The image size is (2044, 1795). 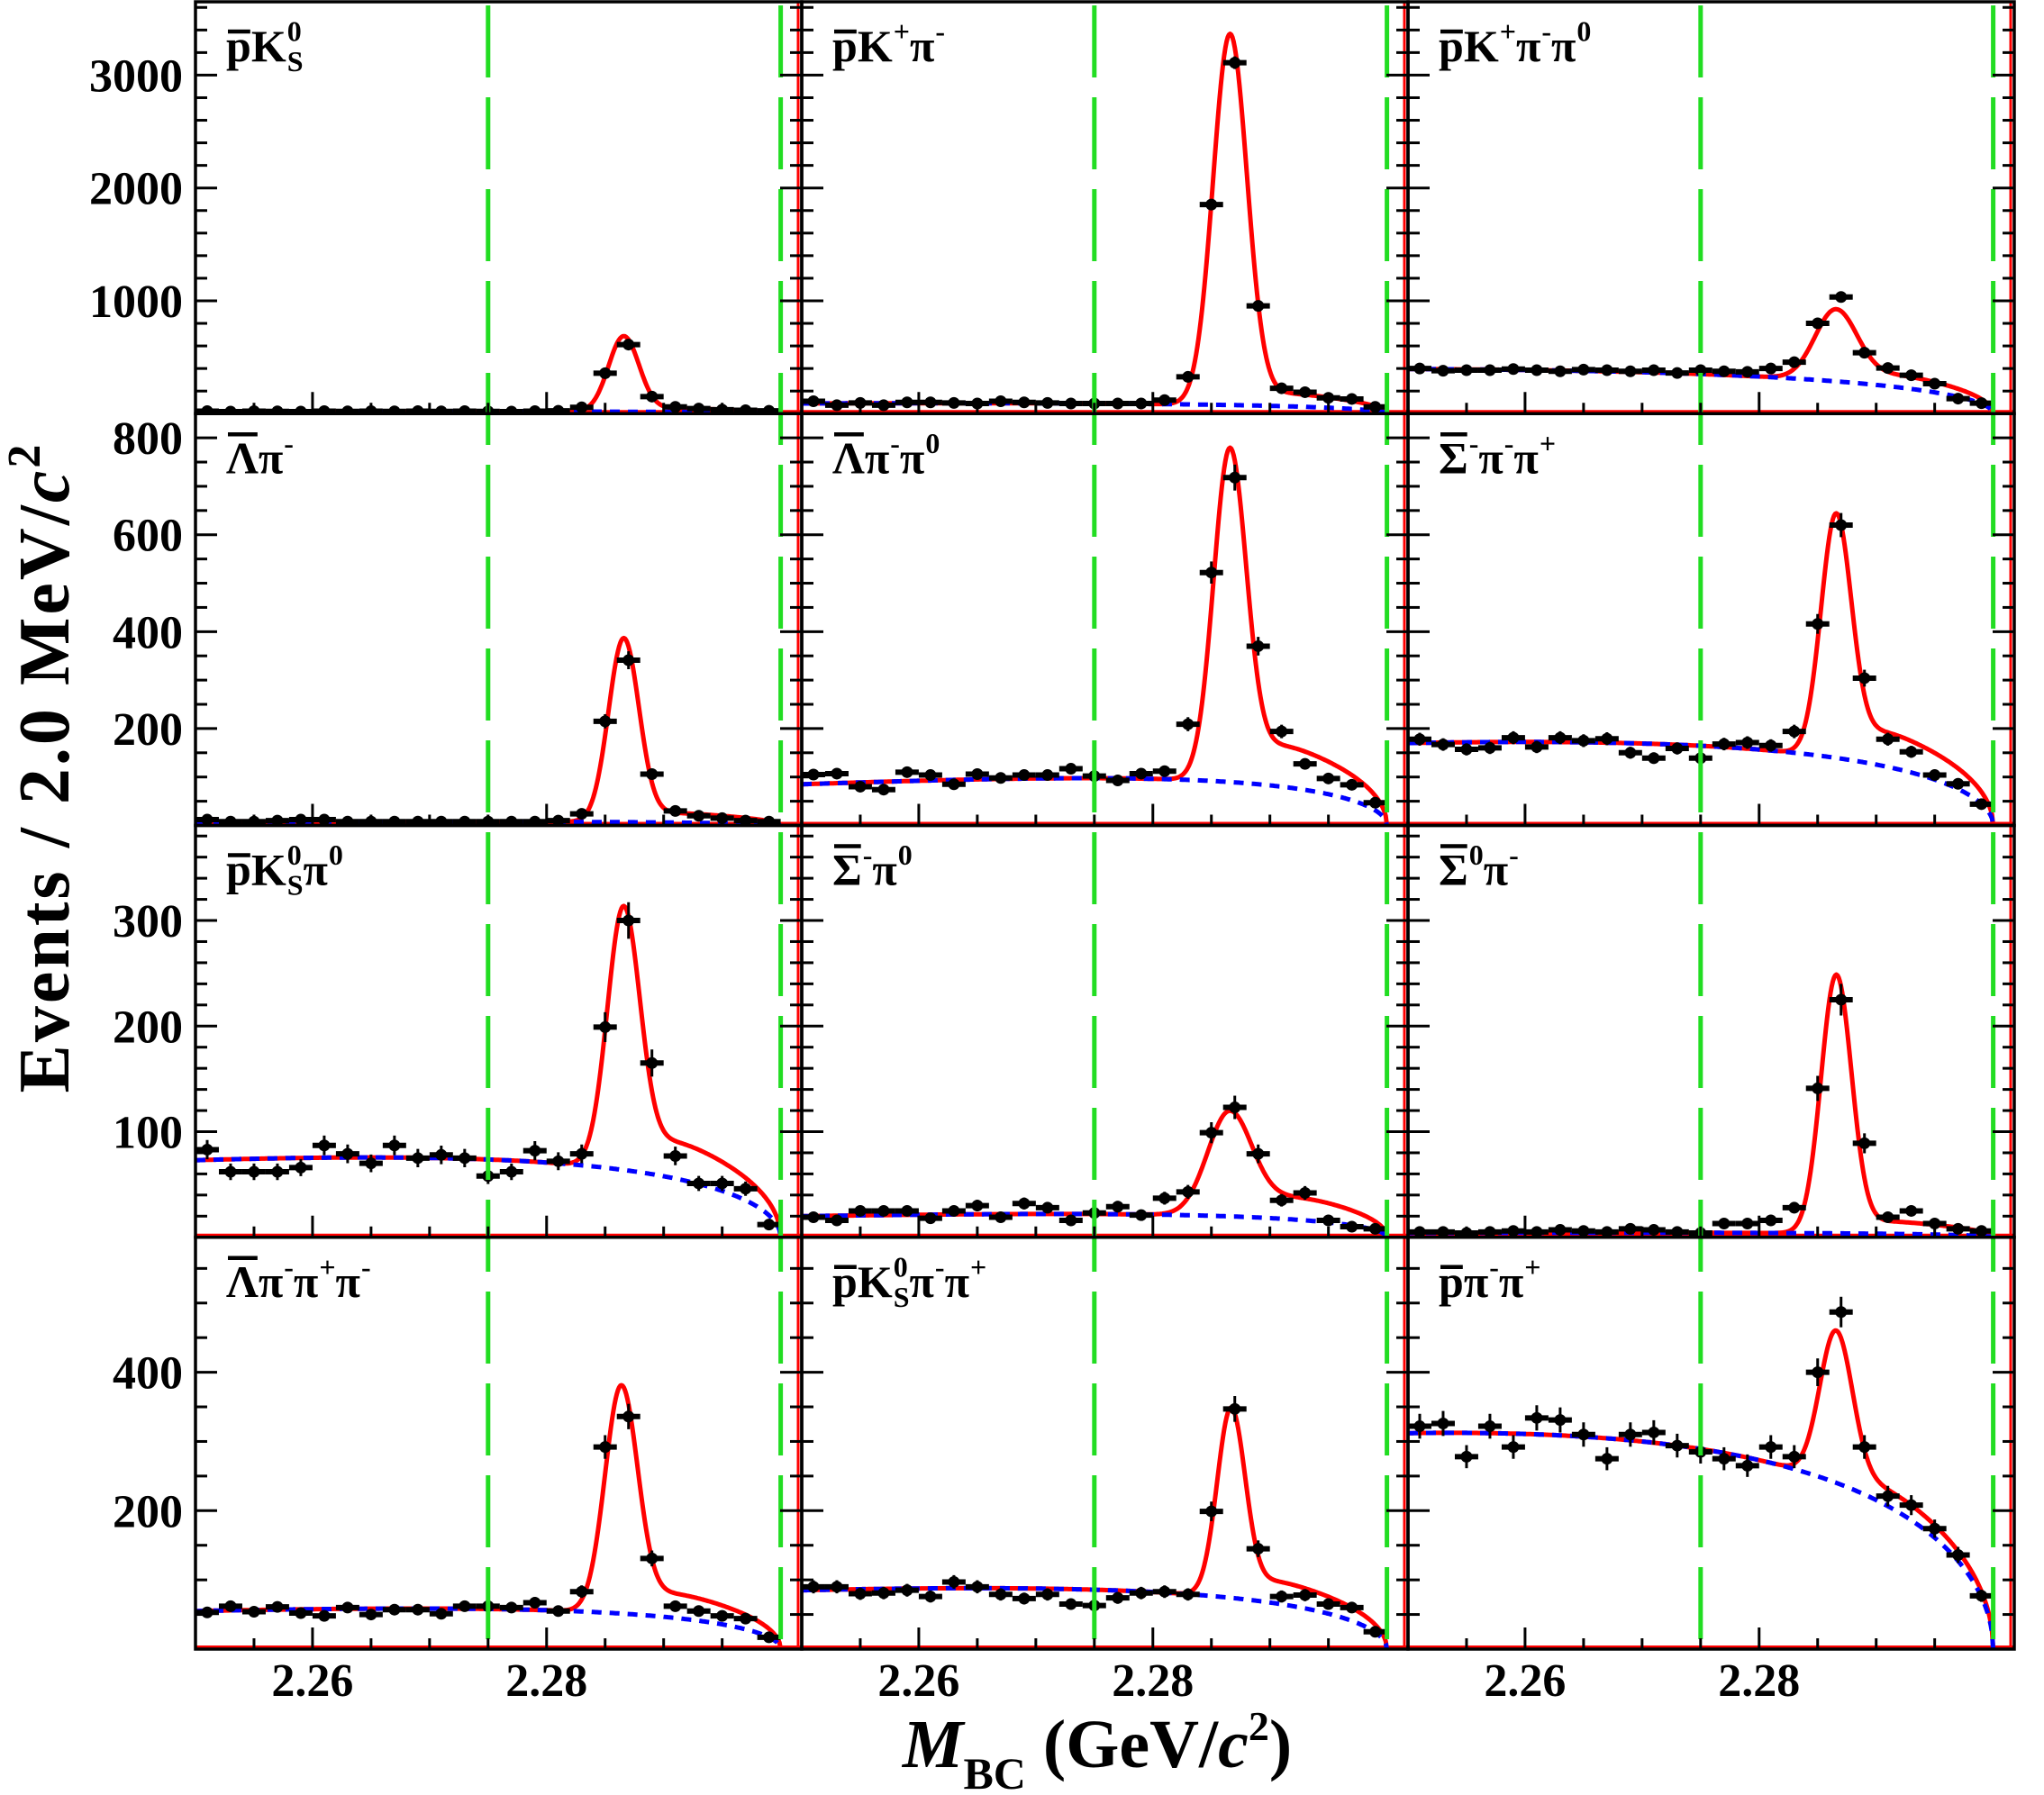 I want to click on y-tick-label: 200, so click(x=148, y=1027).